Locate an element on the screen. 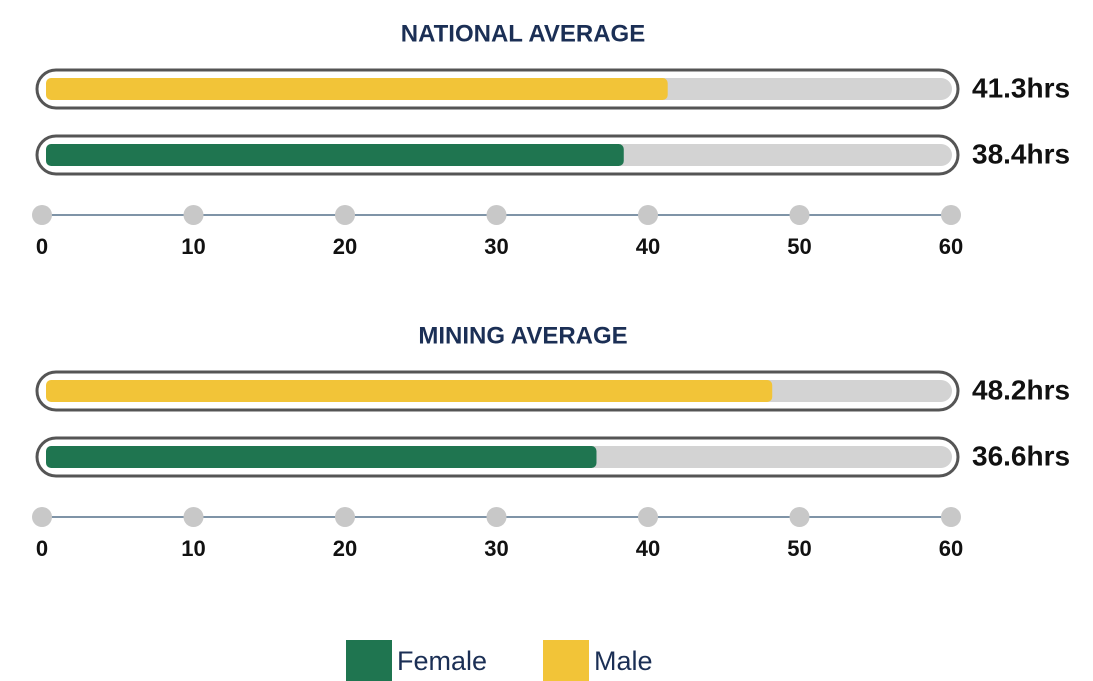 The width and height of the screenshot is (1093, 681). legend-label: Female is located at coordinates (442, 661).